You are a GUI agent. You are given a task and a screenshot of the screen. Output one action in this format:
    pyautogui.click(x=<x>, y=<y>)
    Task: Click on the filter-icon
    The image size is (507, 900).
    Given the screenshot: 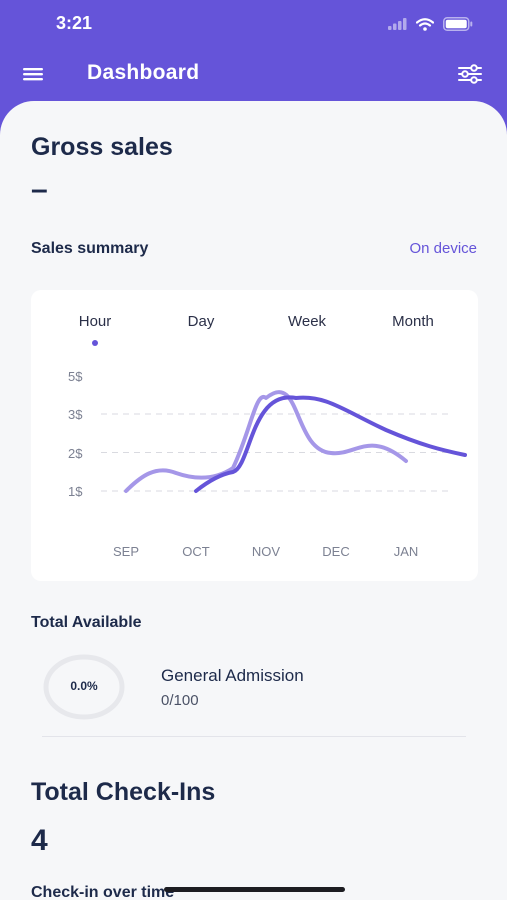 What is the action you would take?
    pyautogui.click(x=470, y=74)
    